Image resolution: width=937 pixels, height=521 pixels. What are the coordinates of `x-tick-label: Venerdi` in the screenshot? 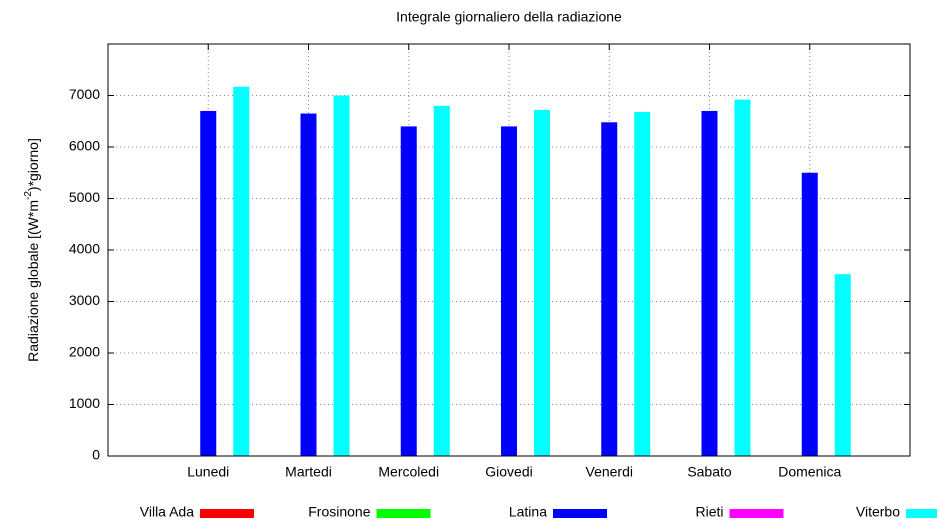 It's located at (609, 472).